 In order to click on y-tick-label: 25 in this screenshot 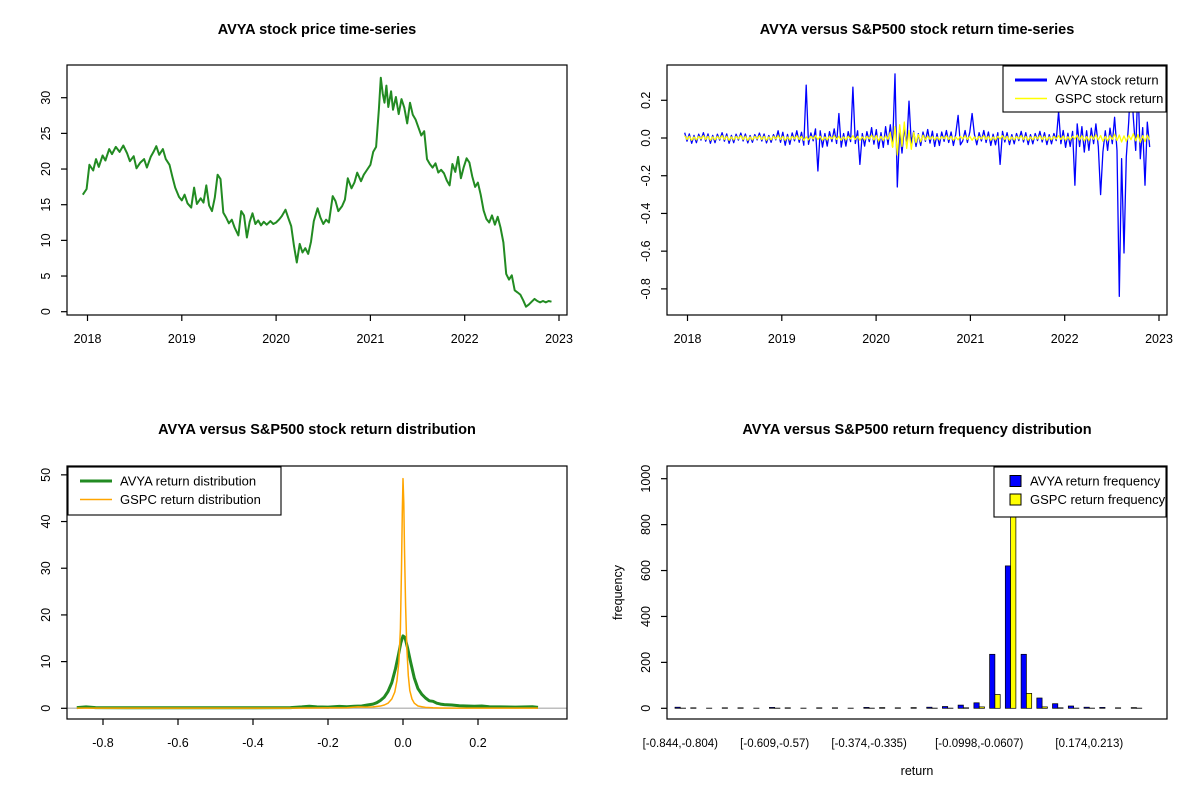, I will do `click(46, 133)`.